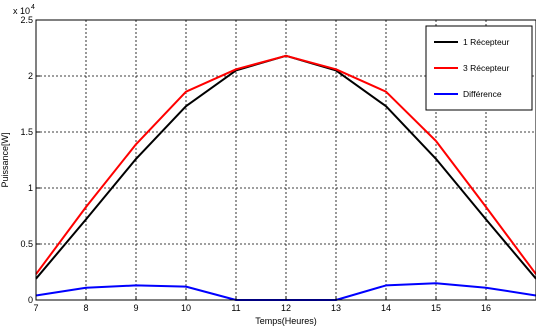 The height and width of the screenshot is (329, 536). I want to click on legend-label: 1 Récepteur, so click(486, 42).